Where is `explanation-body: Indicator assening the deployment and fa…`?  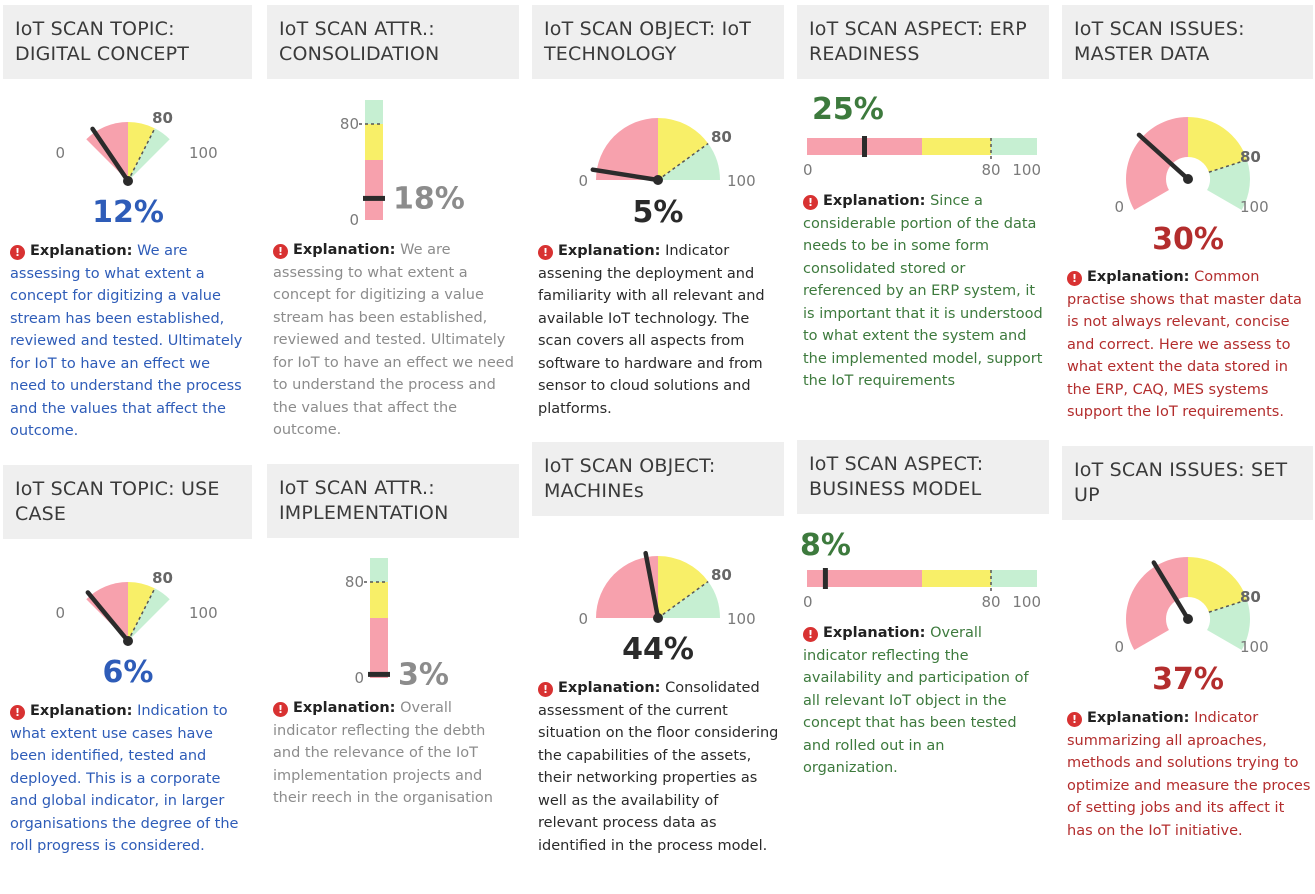
explanation-body: Indicator assening the deployment and fa… is located at coordinates (651, 330).